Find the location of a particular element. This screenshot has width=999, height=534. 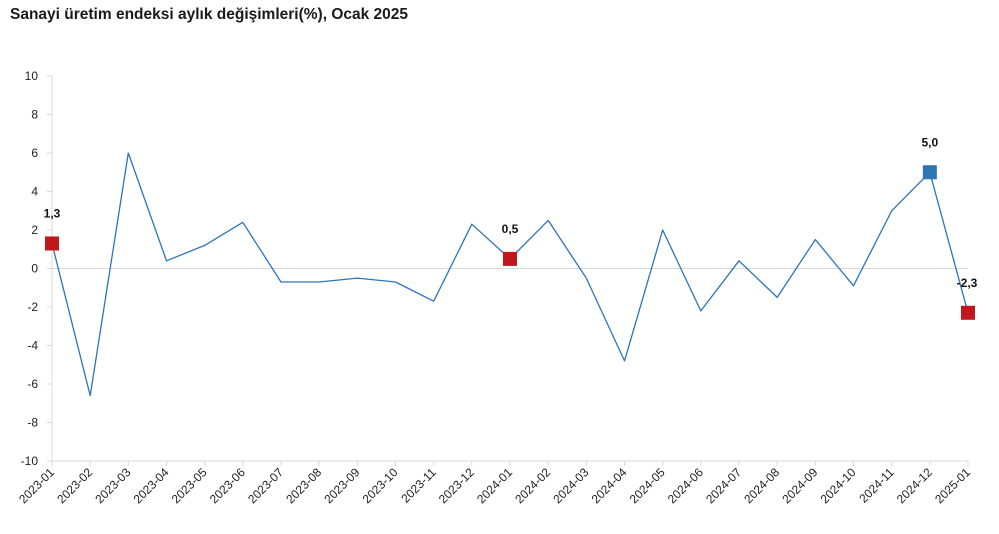

x-tick-label: 2024-02 is located at coordinates (532, 485).